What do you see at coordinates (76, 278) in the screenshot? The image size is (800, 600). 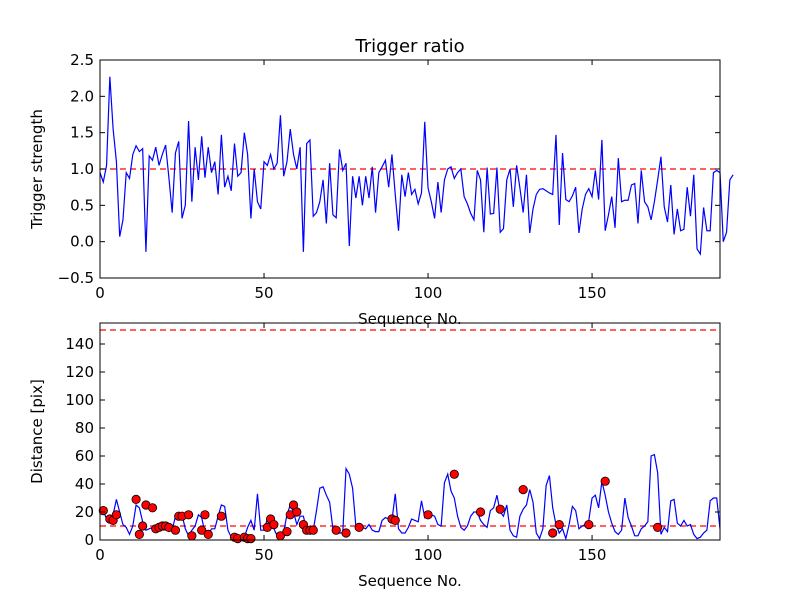 I see `y-tick-label: −0.5` at bounding box center [76, 278].